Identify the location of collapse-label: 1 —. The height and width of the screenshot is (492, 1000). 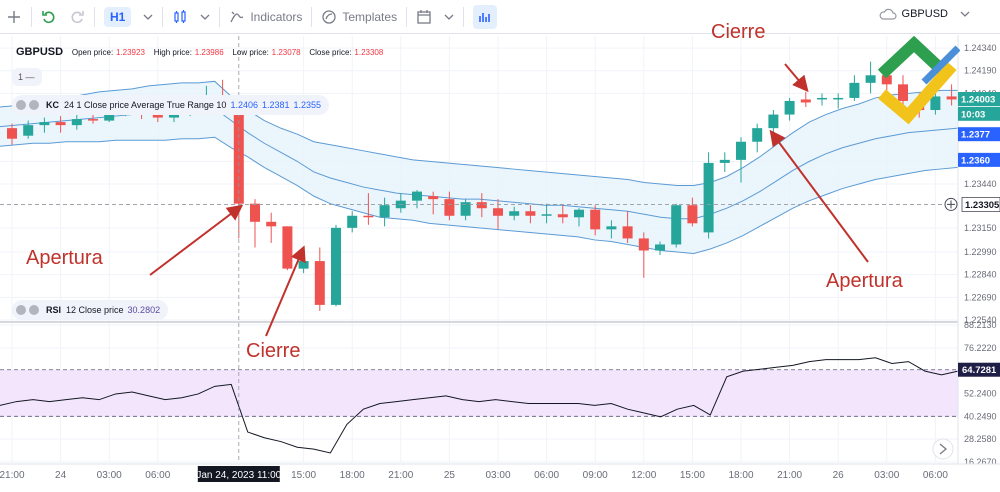
(26, 77).